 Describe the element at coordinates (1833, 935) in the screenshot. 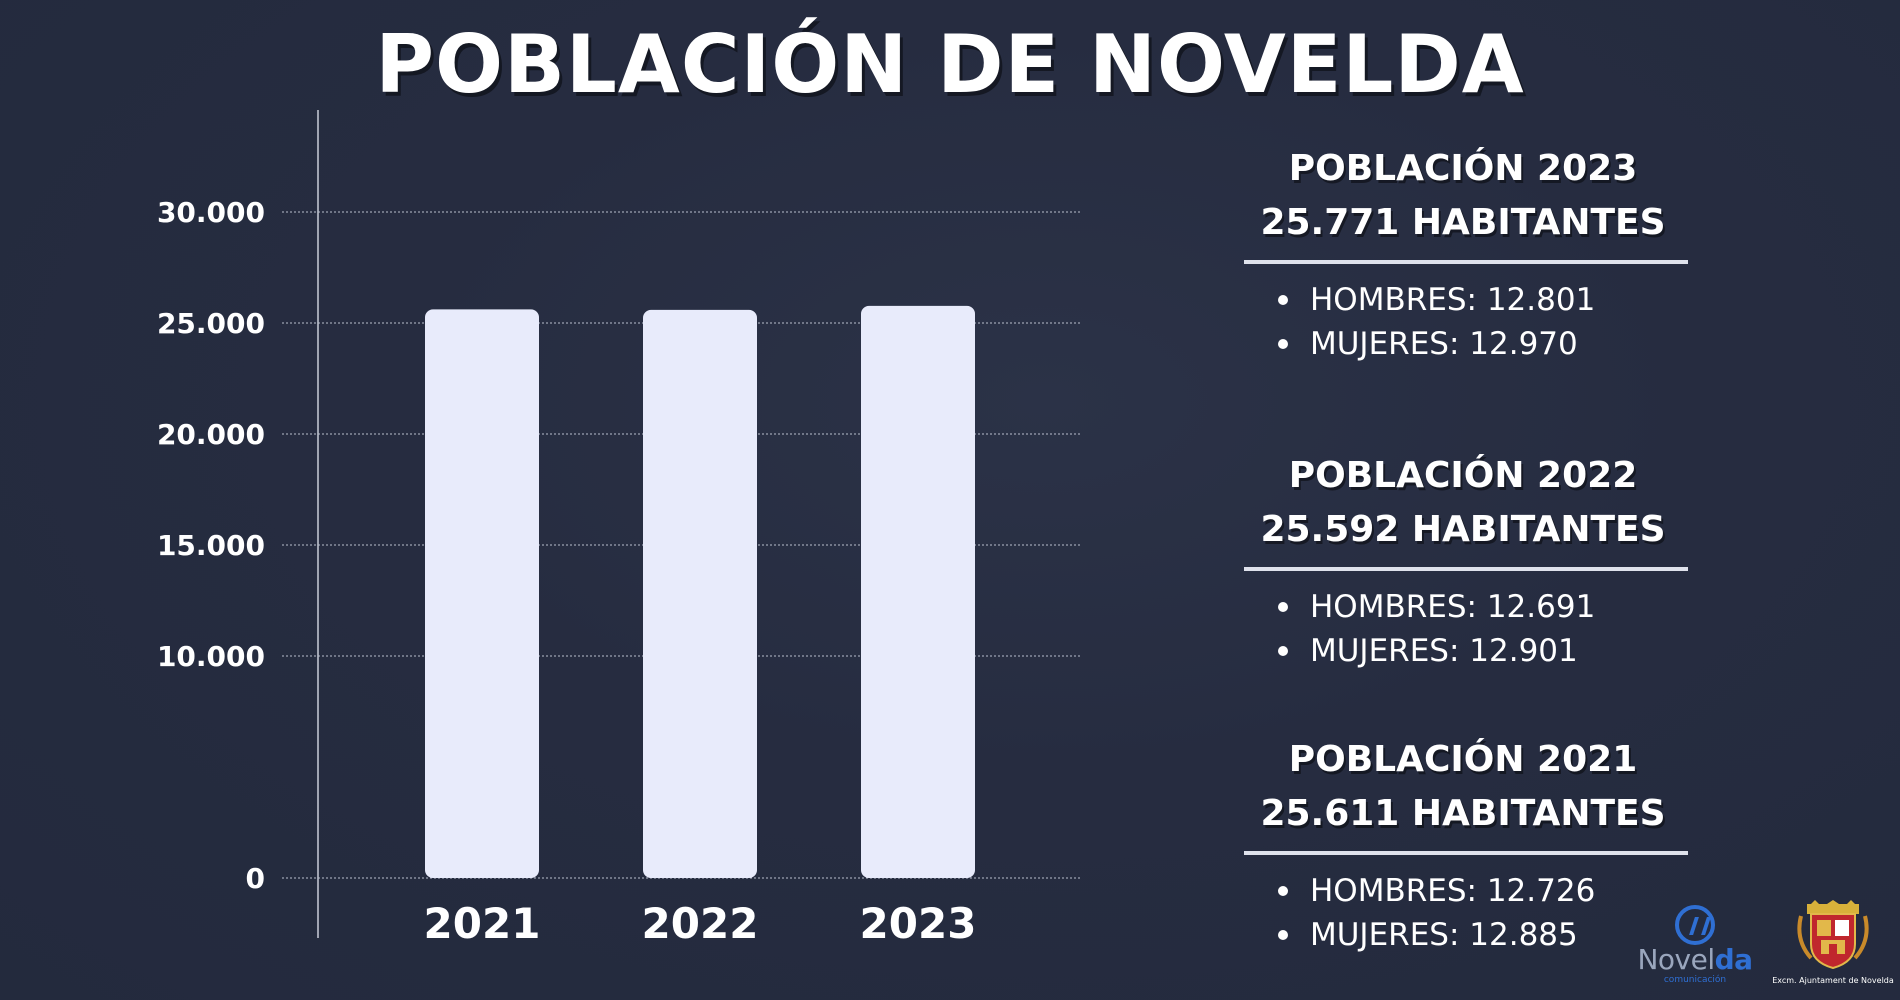

I see `coat-of-arms-icon` at that location.